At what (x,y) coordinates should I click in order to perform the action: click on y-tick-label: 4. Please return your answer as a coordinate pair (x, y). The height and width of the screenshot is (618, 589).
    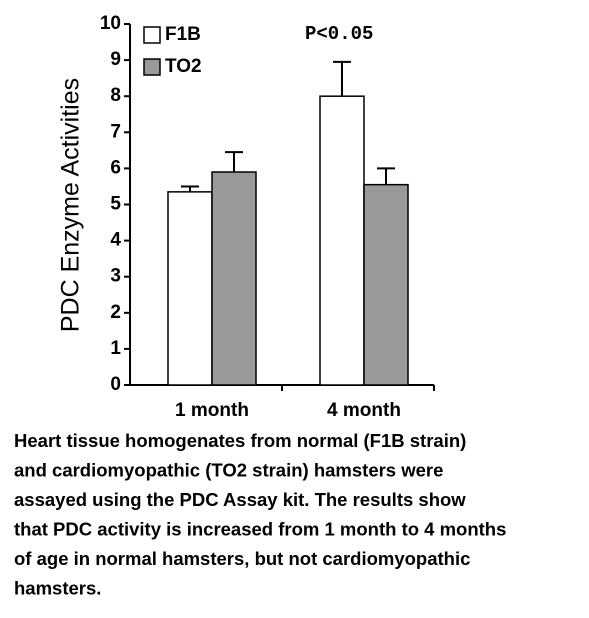
    Looking at the image, I should click on (115, 240).